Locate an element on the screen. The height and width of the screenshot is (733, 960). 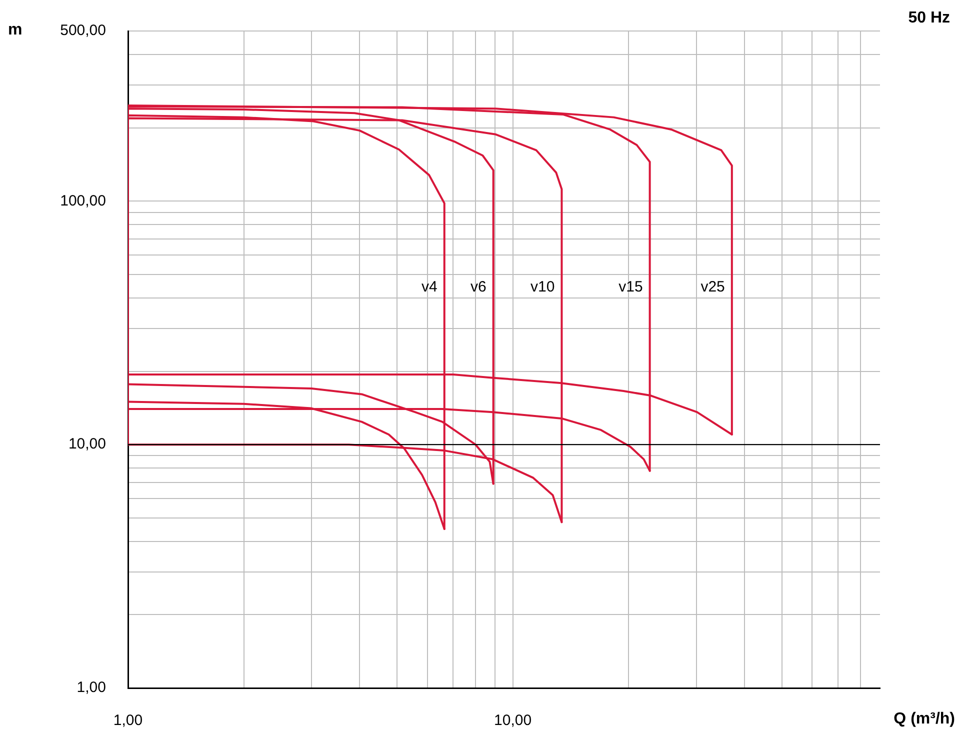
y-axis-title: m is located at coordinates (15, 29).